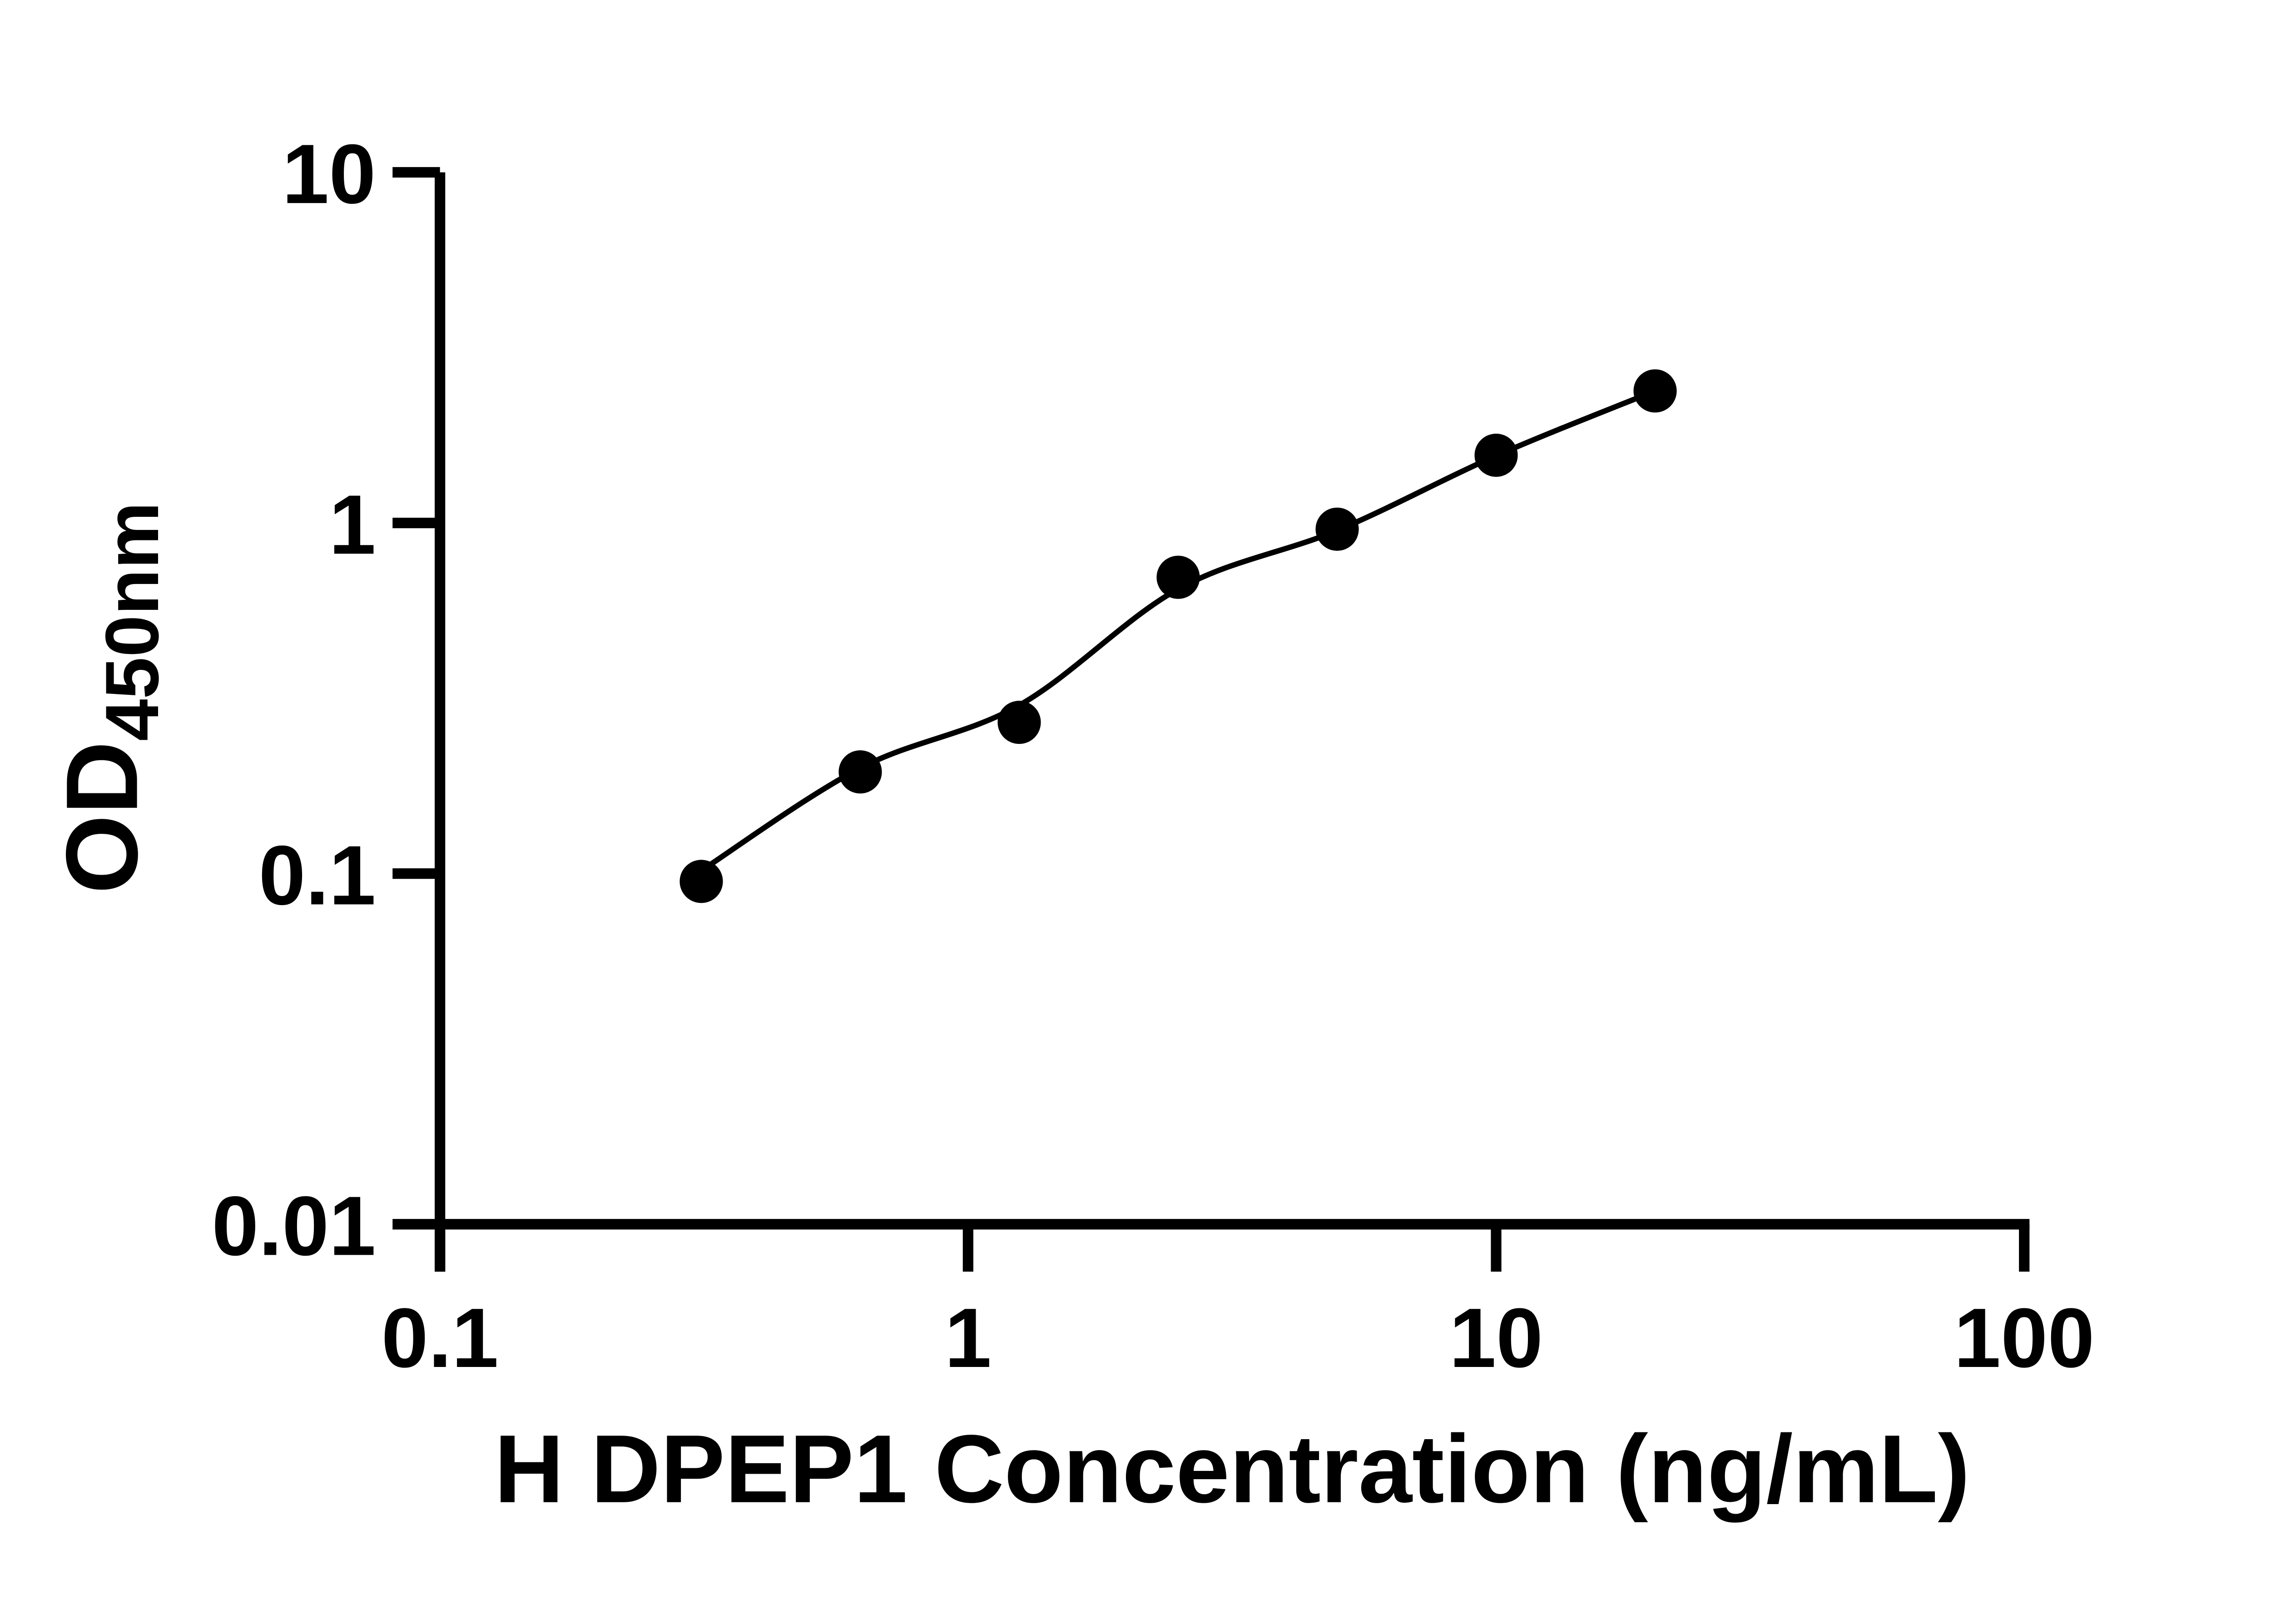 The height and width of the screenshot is (1624, 2271). Describe the element at coordinates (968, 1338) in the screenshot. I see `x-tick-label: 1` at that location.